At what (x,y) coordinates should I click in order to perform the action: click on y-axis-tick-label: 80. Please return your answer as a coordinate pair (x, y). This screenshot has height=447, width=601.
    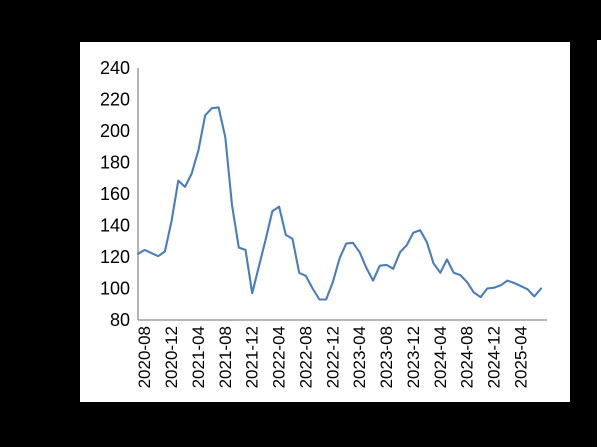
    Looking at the image, I should click on (120, 320).